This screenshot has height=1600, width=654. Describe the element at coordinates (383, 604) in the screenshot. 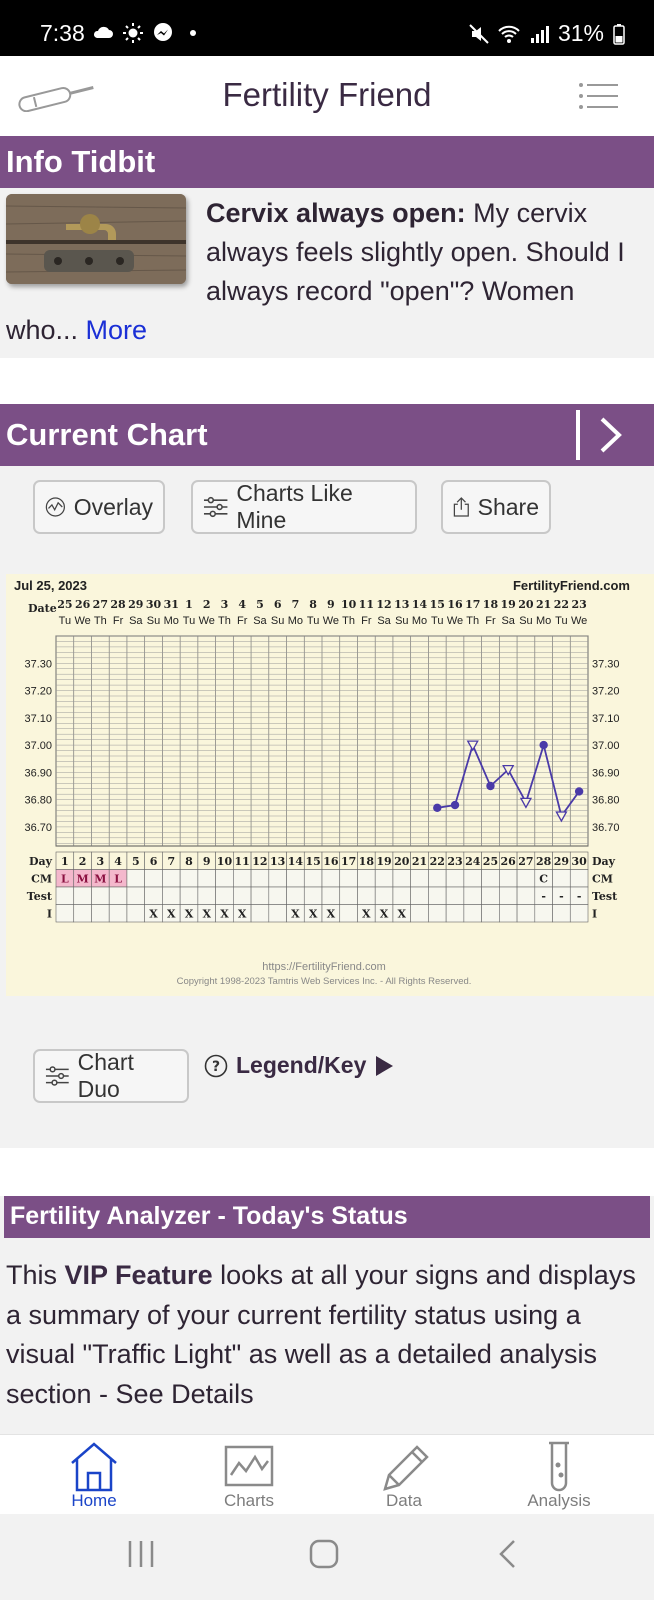

I see `date-label: 12` at that location.